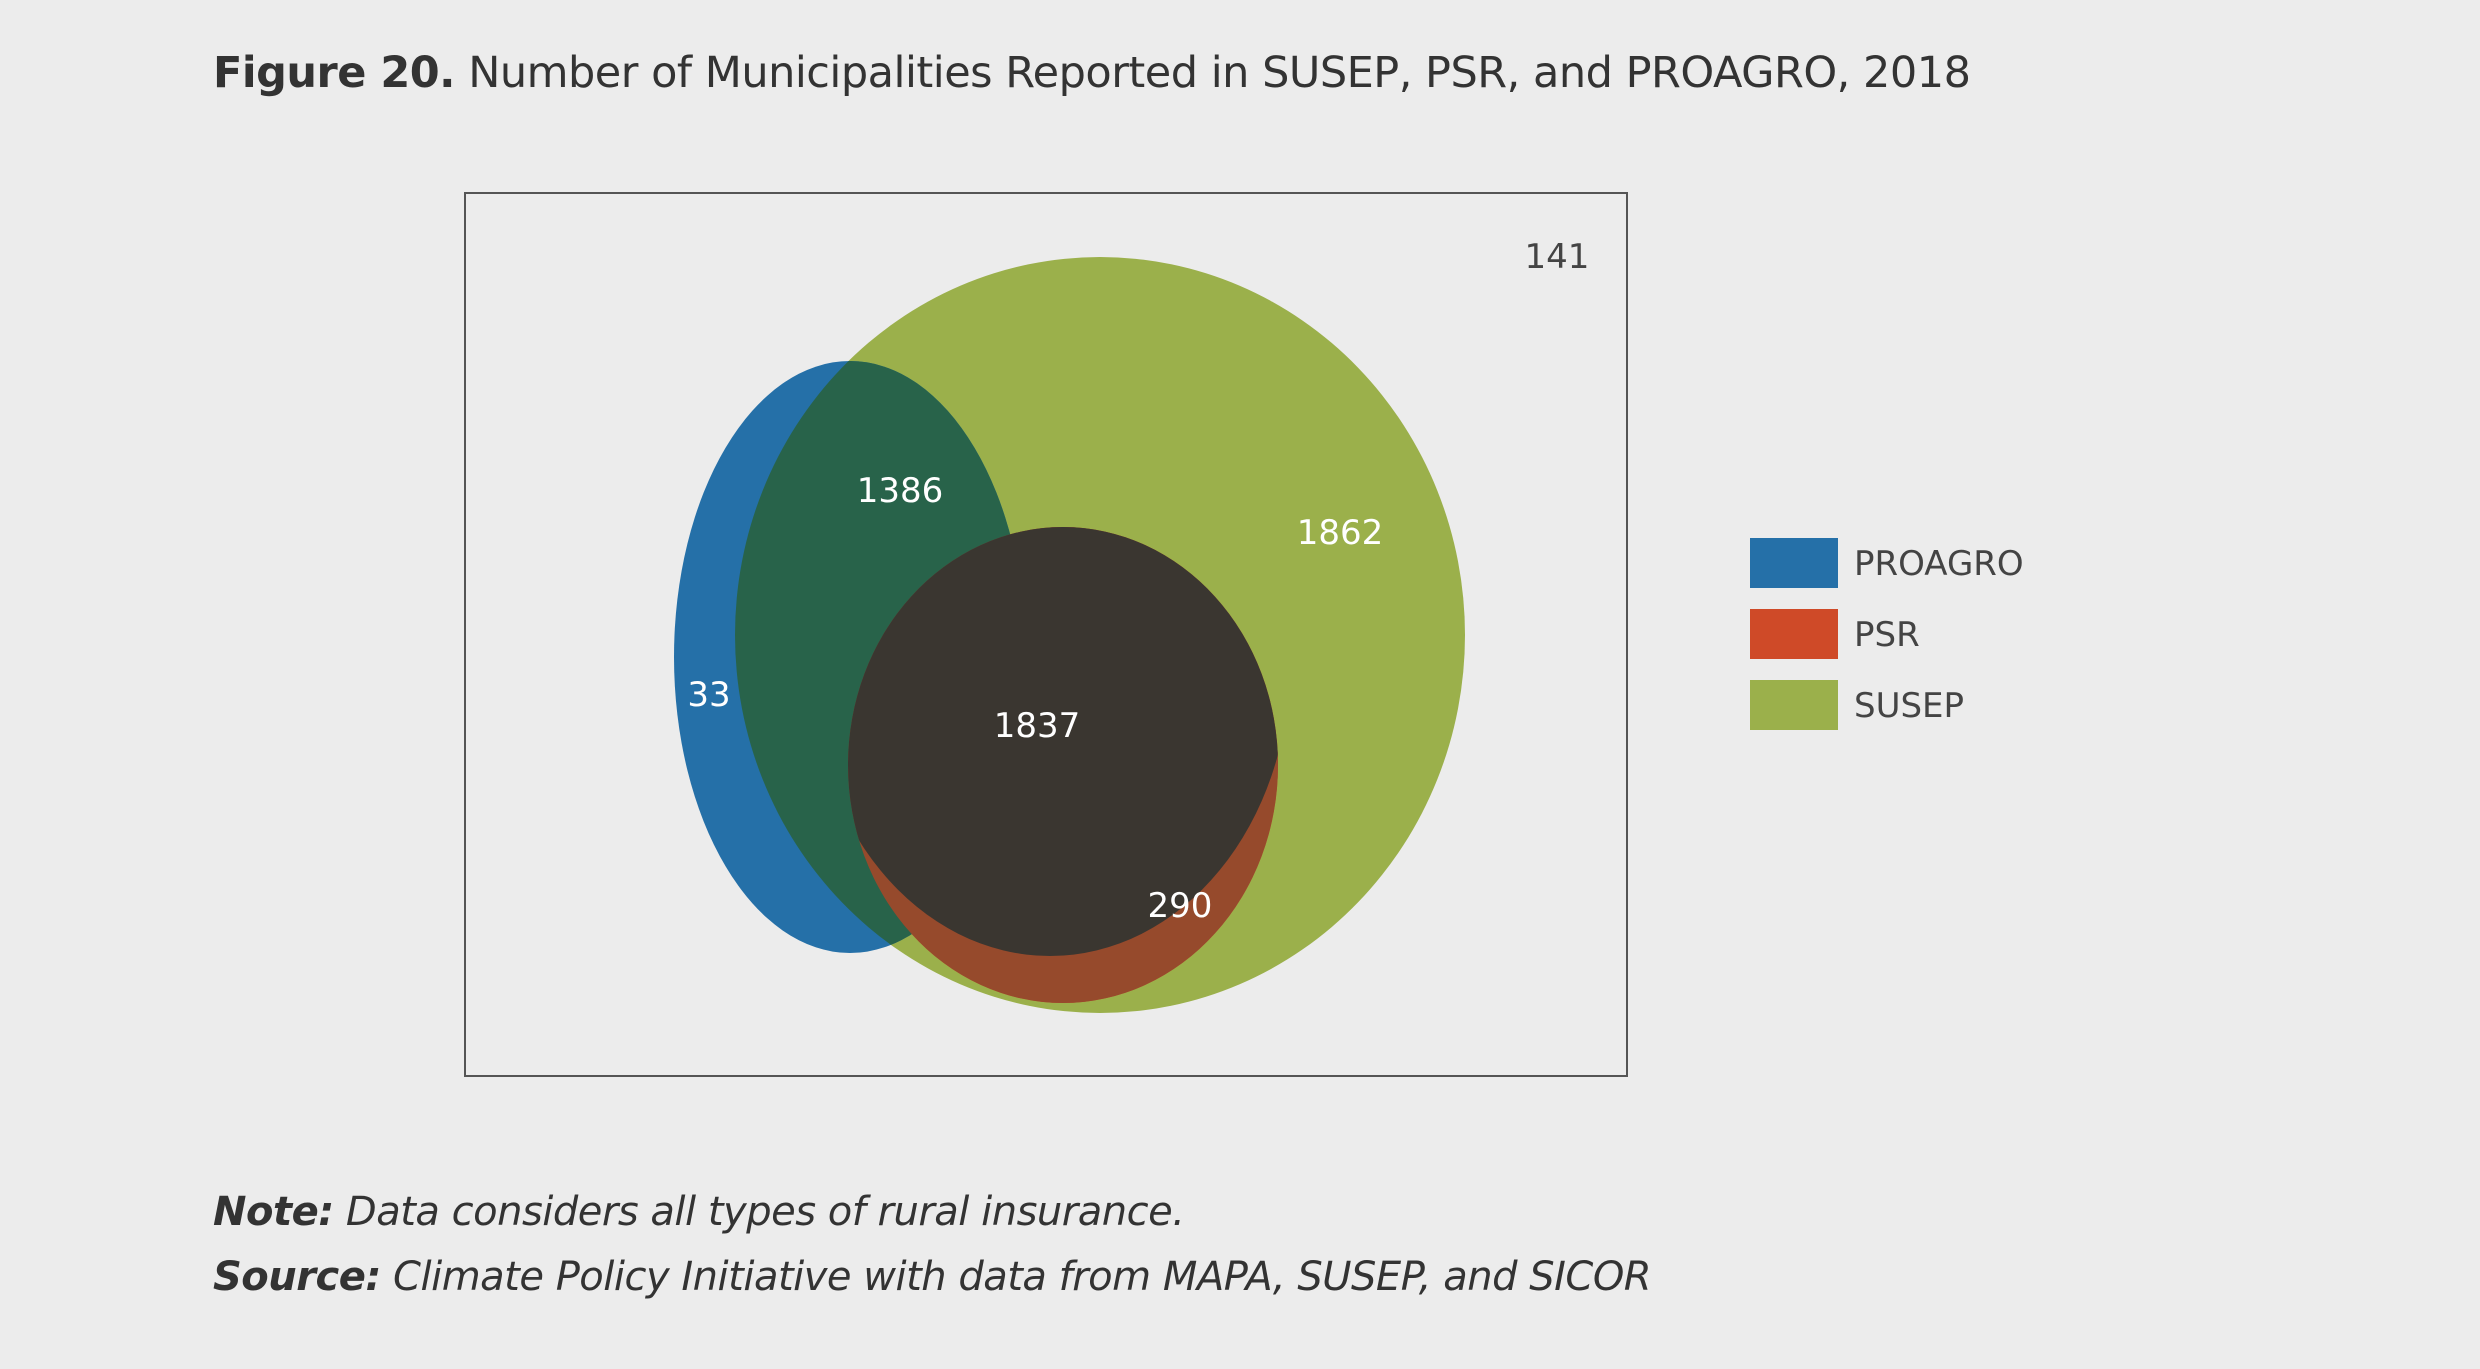 Image resolution: width=2480 pixels, height=1369 pixels. What do you see at coordinates (708, 695) in the screenshot?
I see `region-label-proagro: 33` at bounding box center [708, 695].